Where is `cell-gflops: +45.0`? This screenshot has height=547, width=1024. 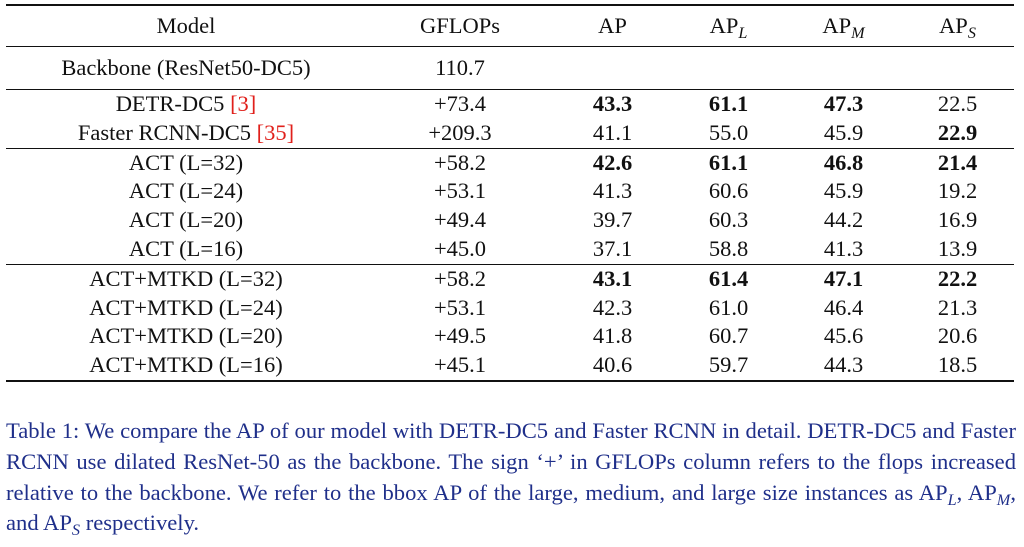 cell-gflops: +45.0 is located at coordinates (460, 248).